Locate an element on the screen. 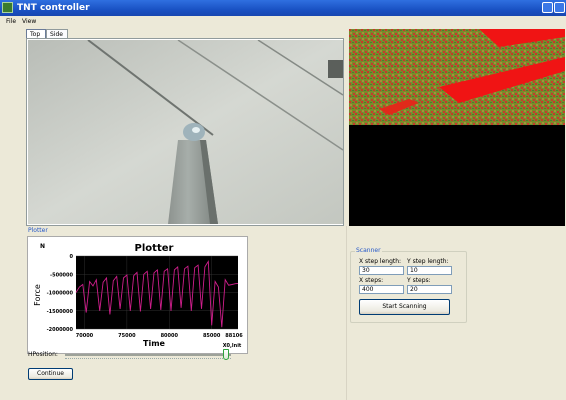 This screenshot has width=566, height=400. x-steps-label: X steps: is located at coordinates (371, 280).